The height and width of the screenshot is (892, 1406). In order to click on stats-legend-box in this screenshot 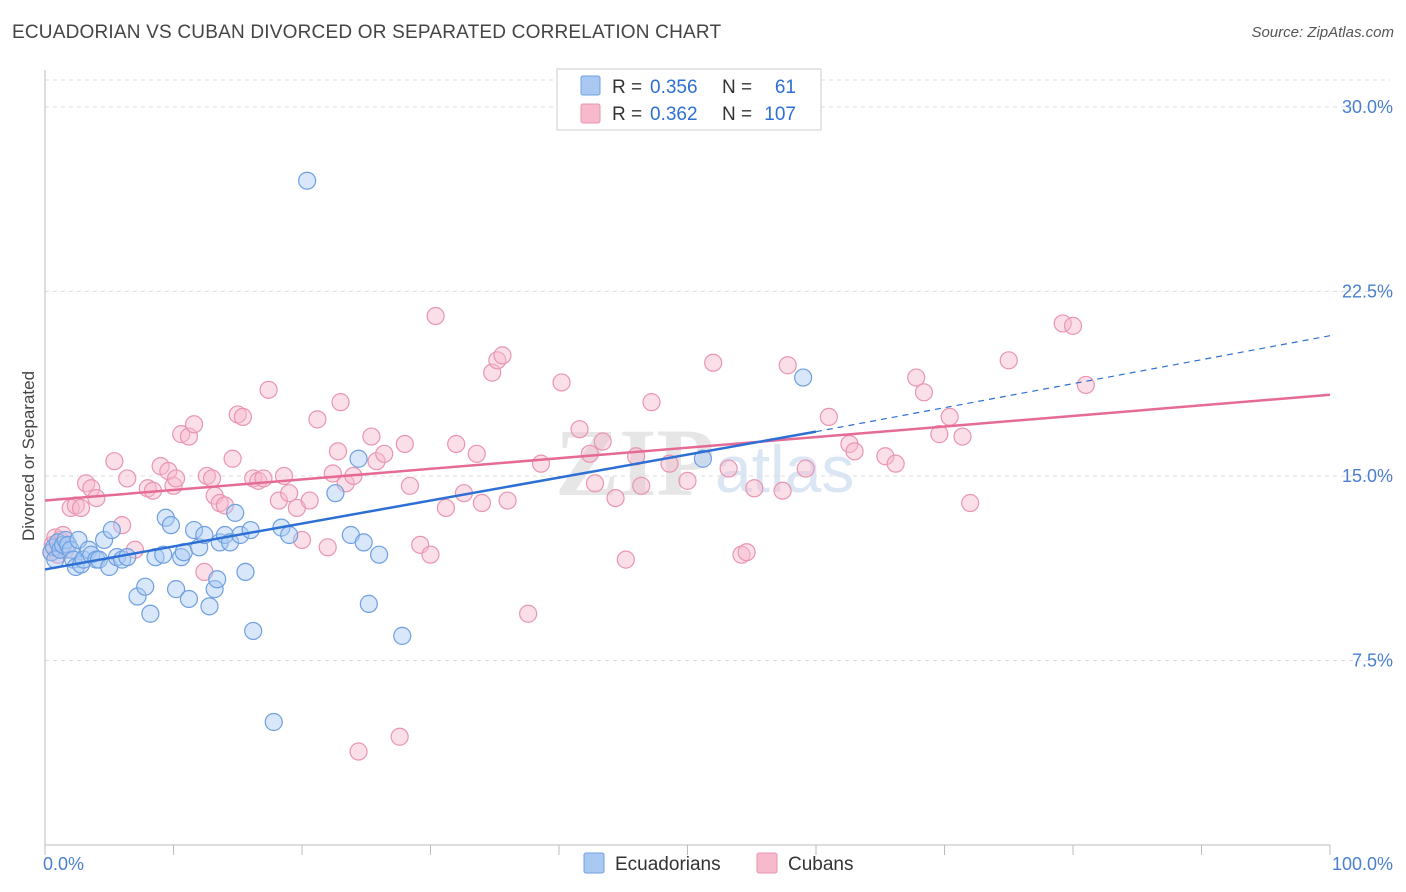, I will do `click(689, 99)`.